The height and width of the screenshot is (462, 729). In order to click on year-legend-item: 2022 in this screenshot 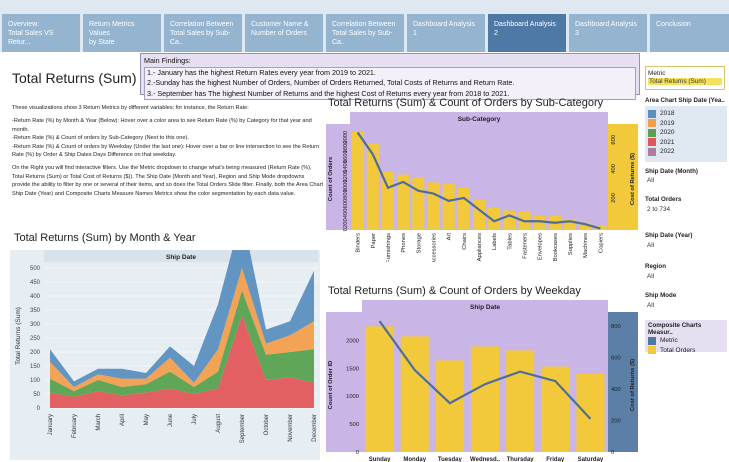, I will do `click(686, 152)`.